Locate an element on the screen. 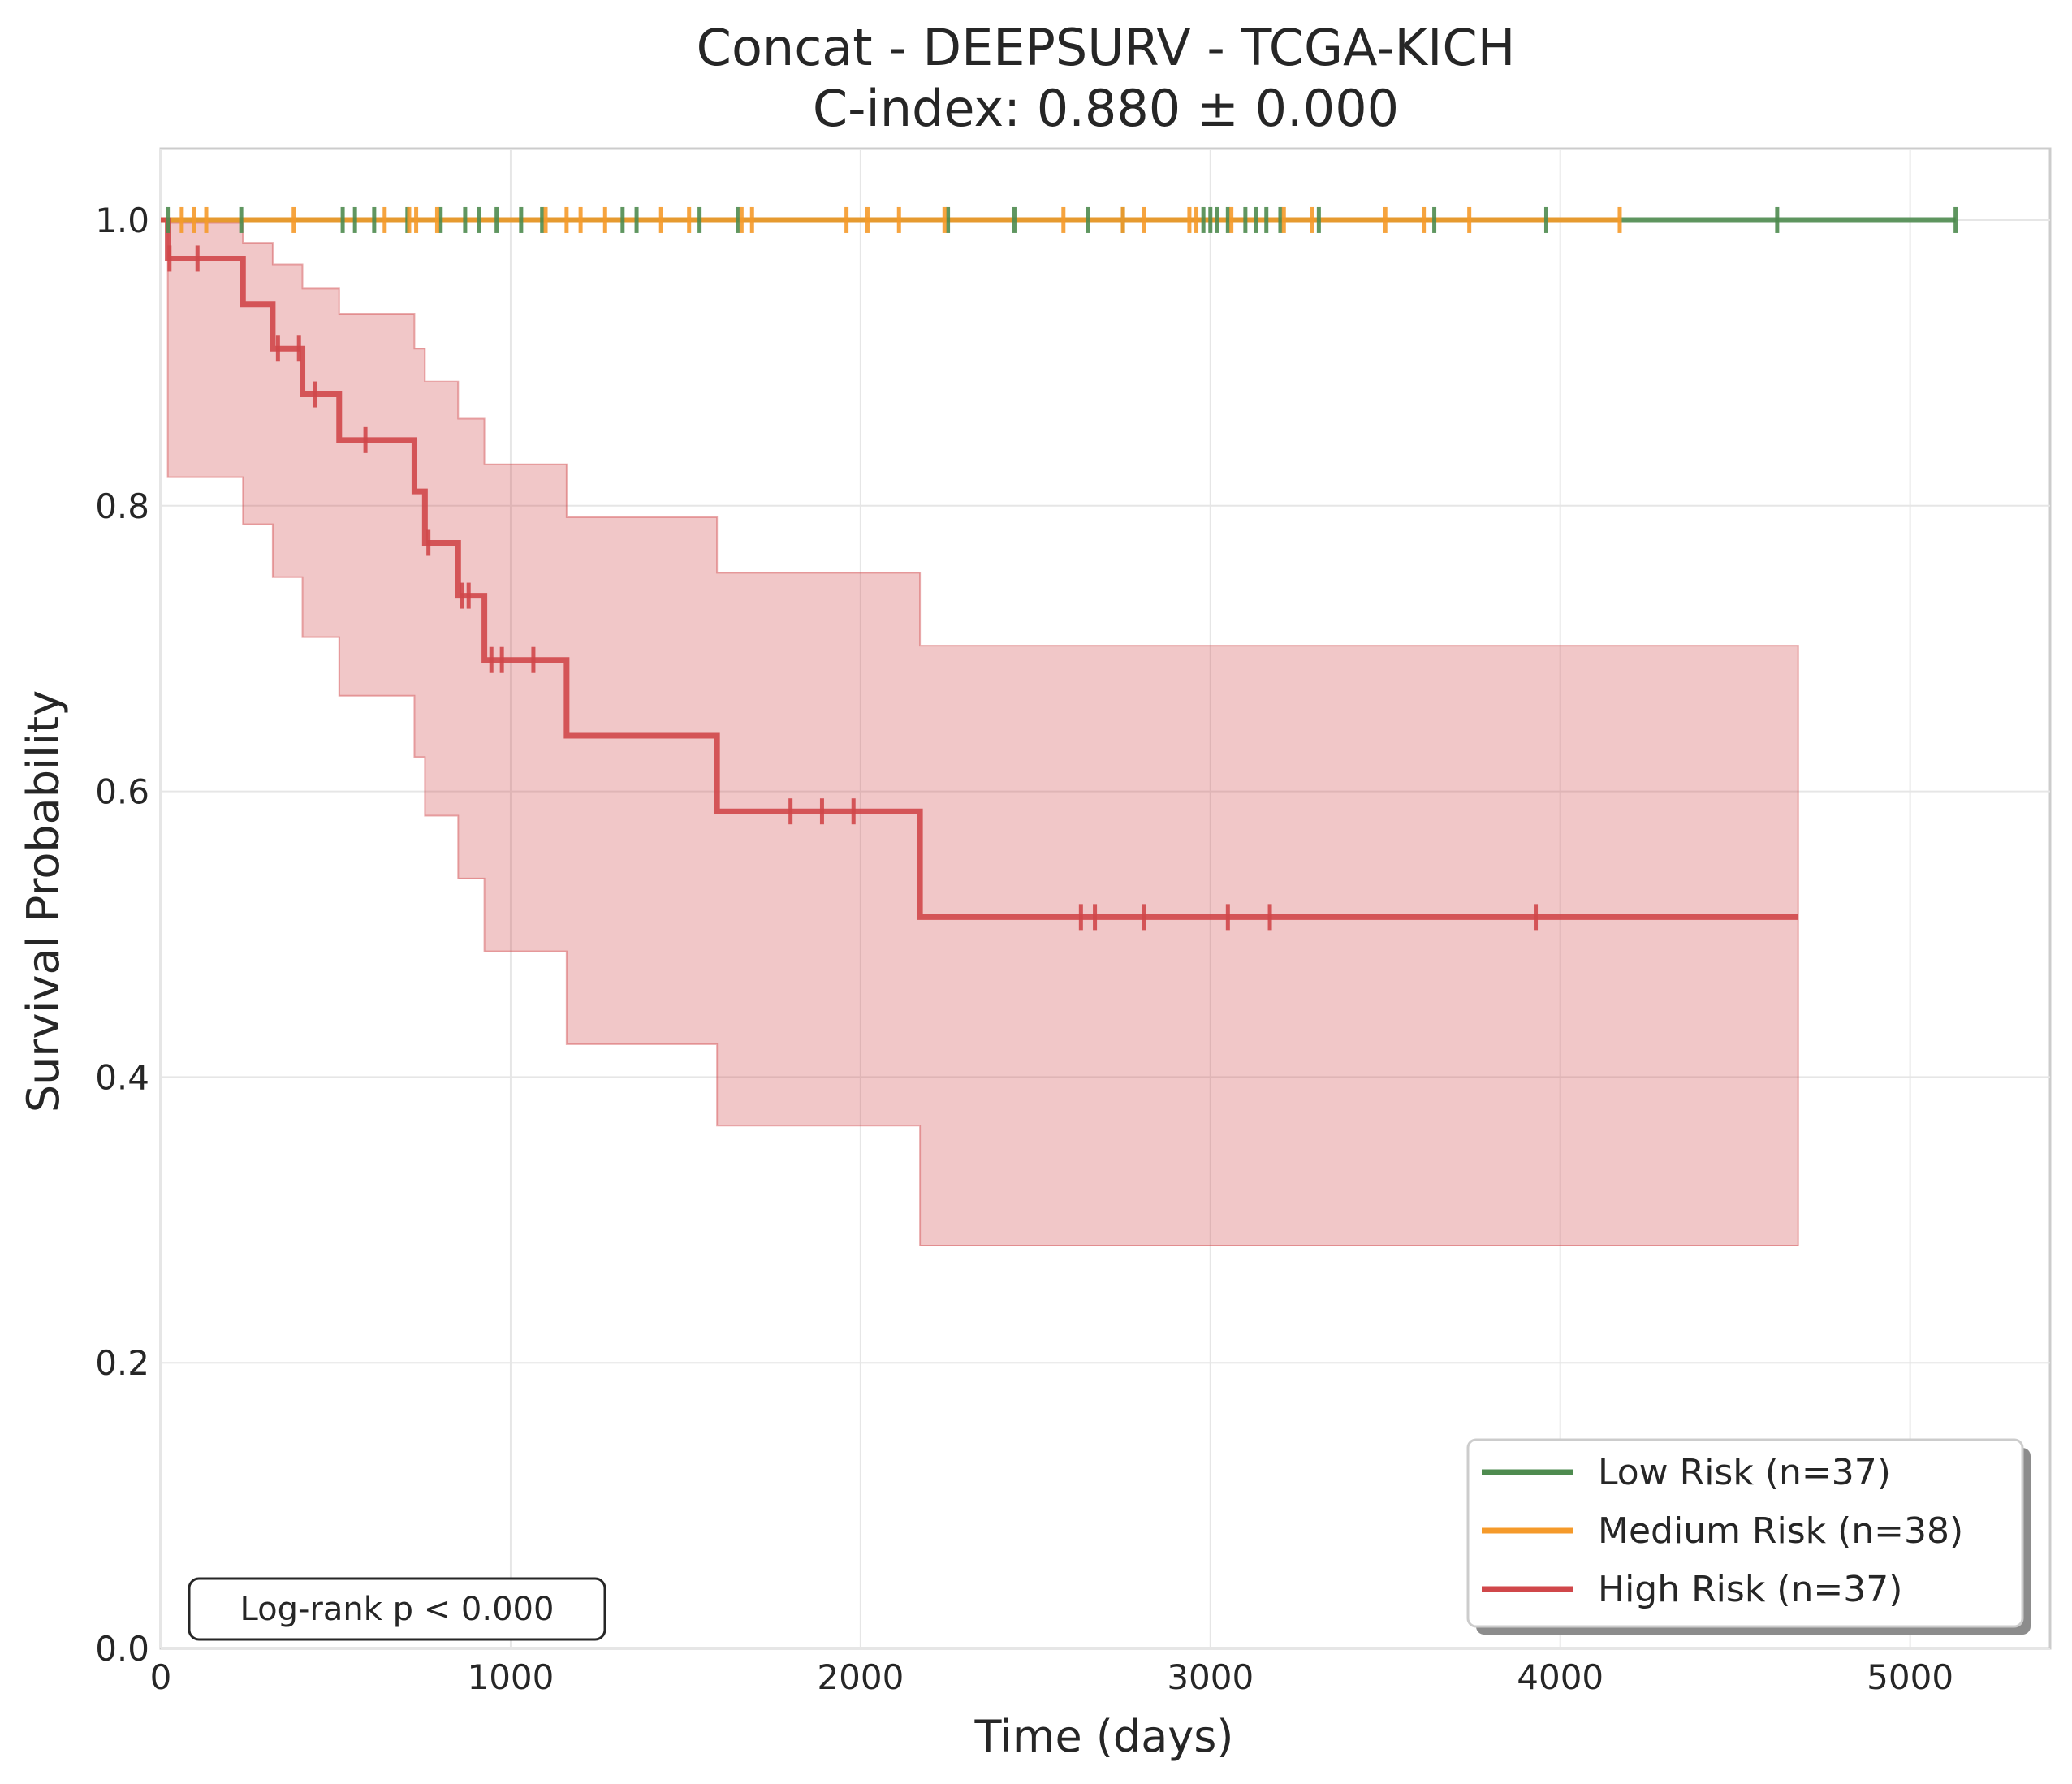  x-tick-labels: 0 1000 2000 3000 4000 5000 is located at coordinates (1051, 1677).